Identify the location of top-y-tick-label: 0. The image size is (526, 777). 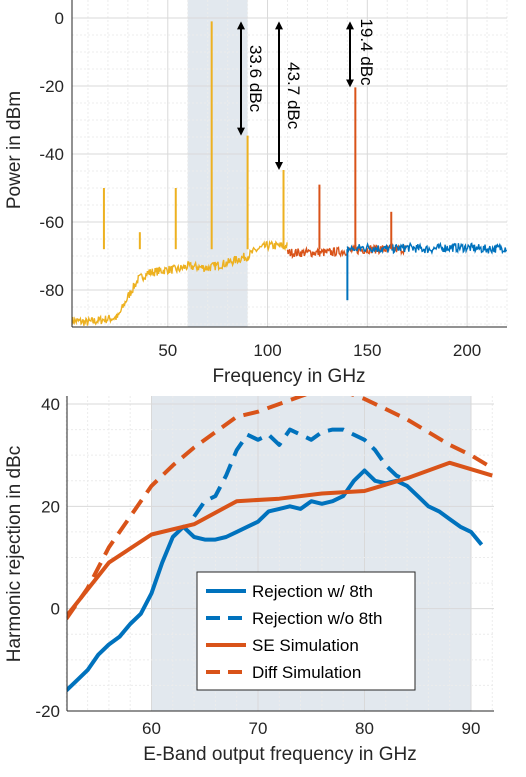
(59, 18).